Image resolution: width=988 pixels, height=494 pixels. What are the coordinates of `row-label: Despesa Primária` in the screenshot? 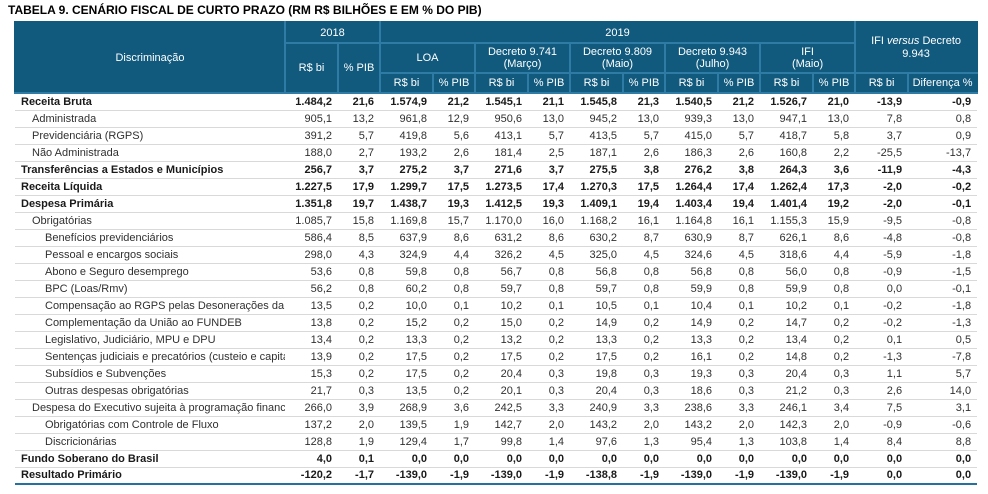 It's located at (150, 203).